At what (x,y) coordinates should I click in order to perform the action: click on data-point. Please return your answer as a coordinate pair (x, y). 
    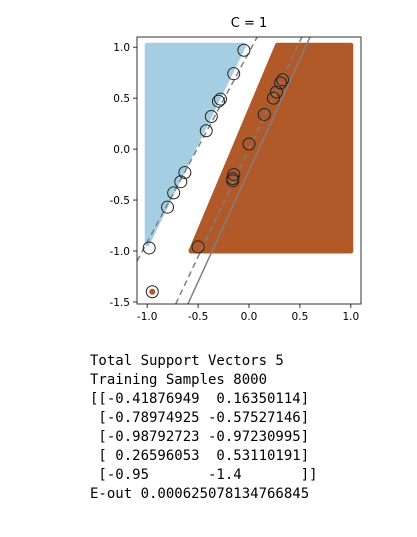
    Looking at the image, I should click on (152, 291).